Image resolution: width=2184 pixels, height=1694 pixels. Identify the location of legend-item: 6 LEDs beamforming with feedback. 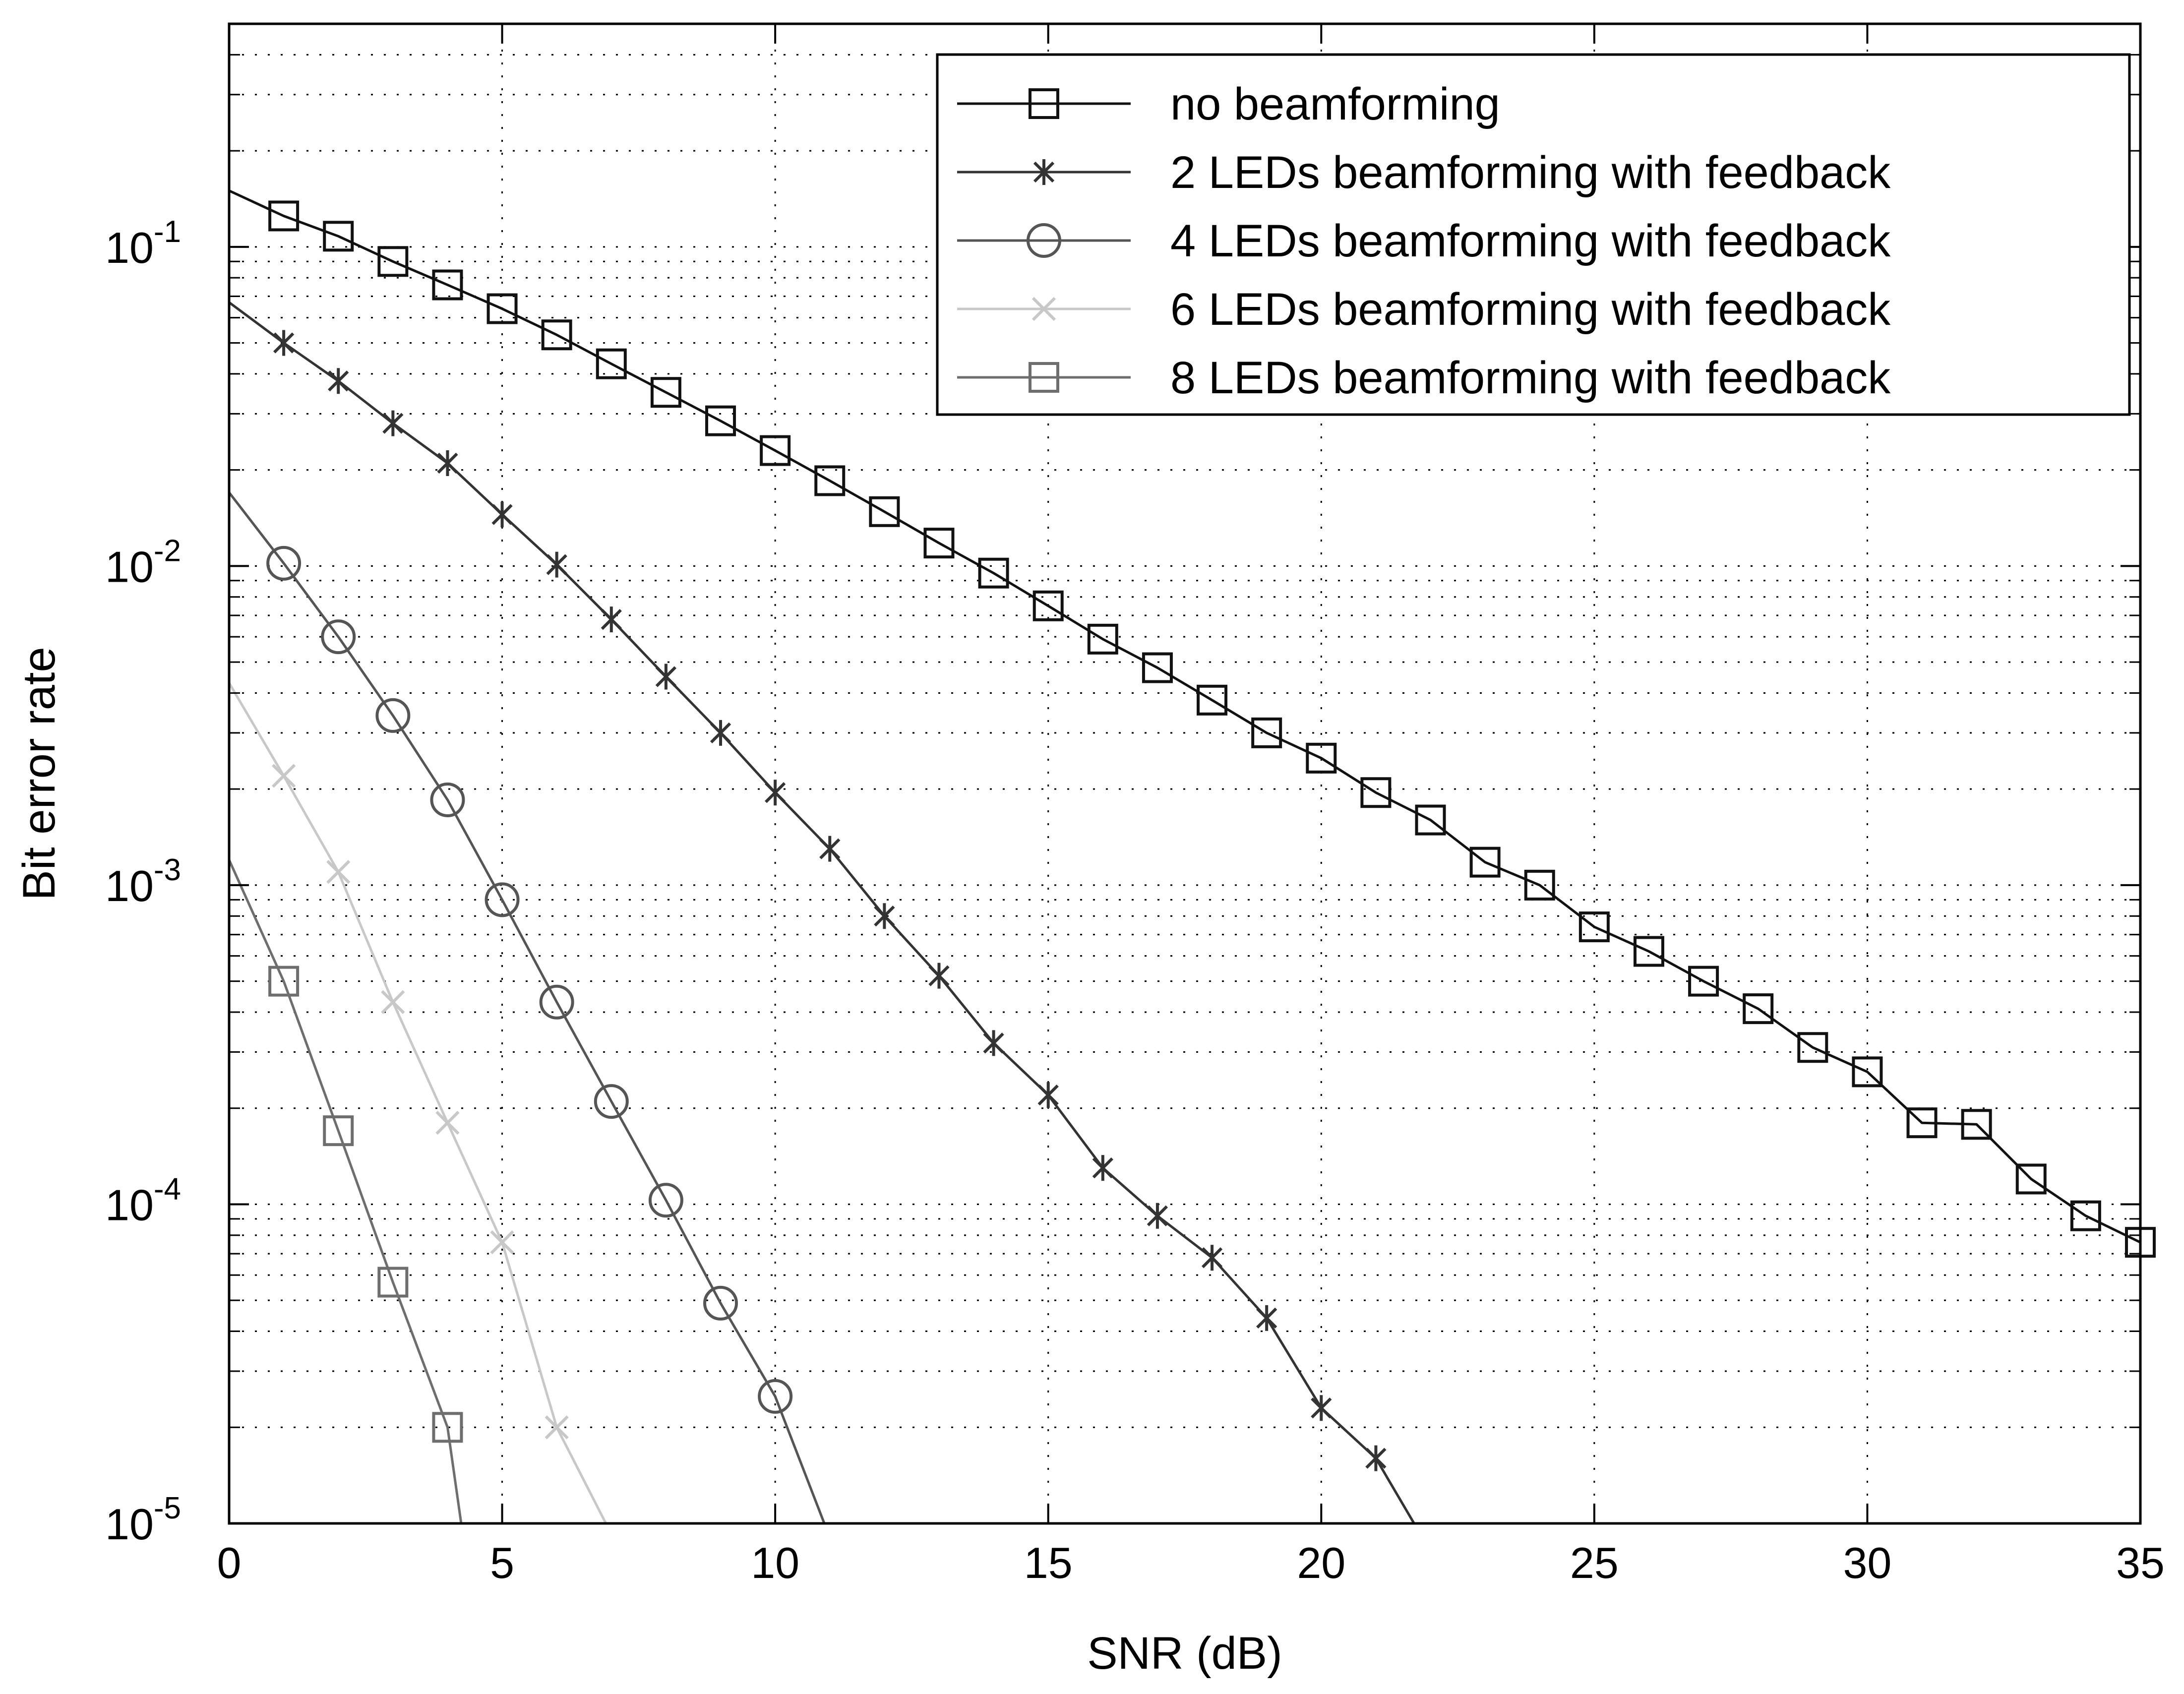
(1424, 309).